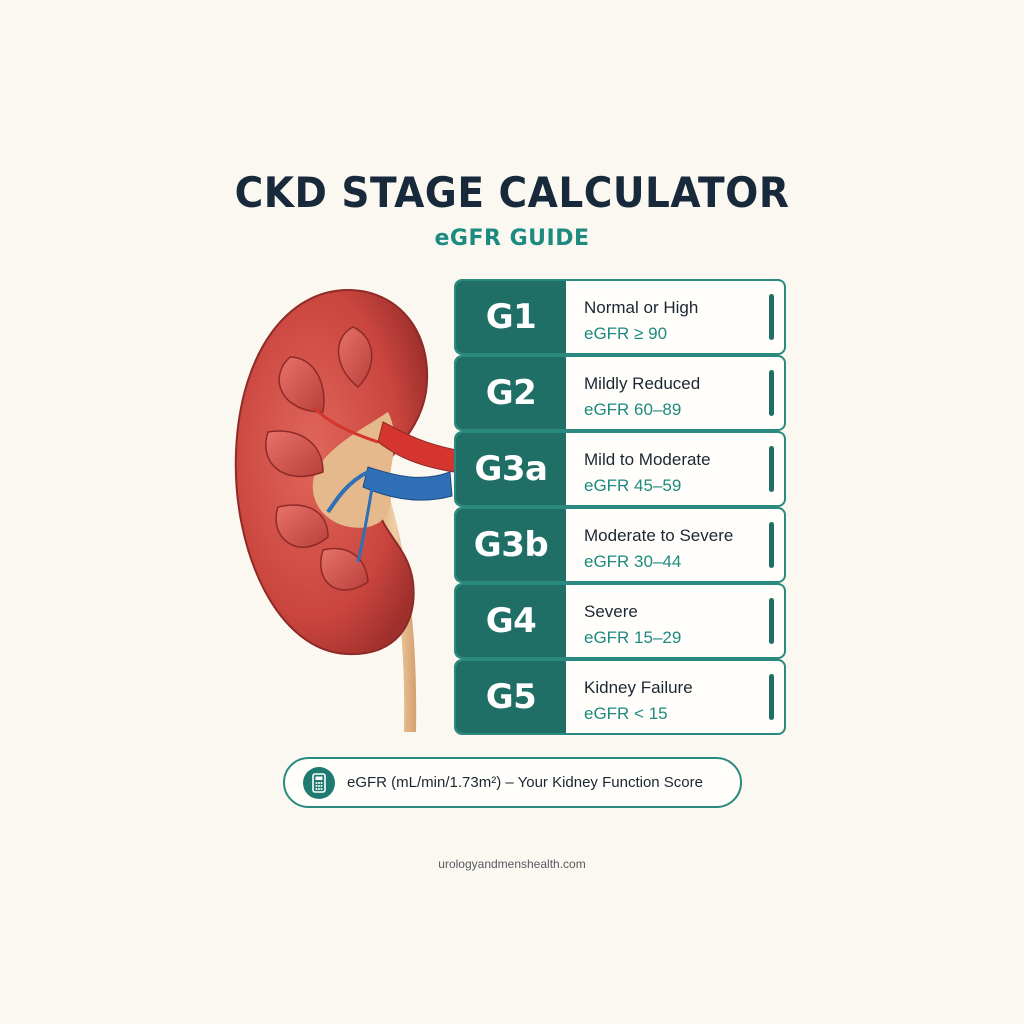 The image size is (1024, 1024). Describe the element at coordinates (512, 238) in the screenshot. I see `page-subtitle: eGFR GUIDE` at that location.